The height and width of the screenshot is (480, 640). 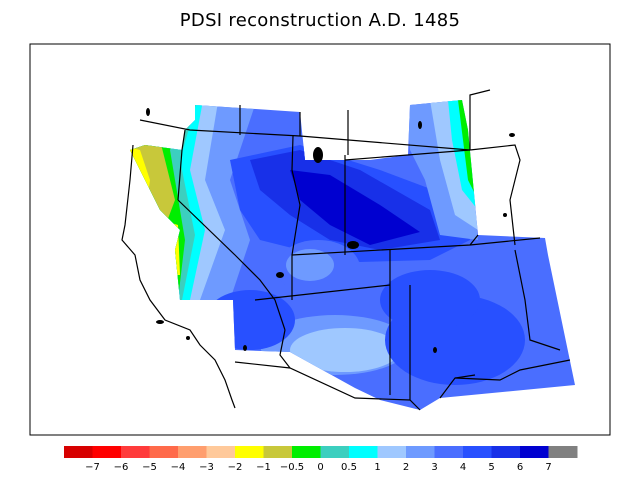 I want to click on colorbar-tick-label: 7, so click(x=548, y=467).